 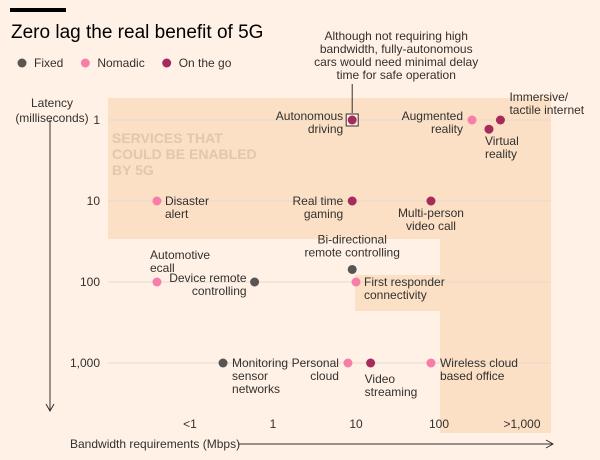 What do you see at coordinates (260, 376) in the screenshot?
I see `point-label: Monitoring sensor networks` at bounding box center [260, 376].